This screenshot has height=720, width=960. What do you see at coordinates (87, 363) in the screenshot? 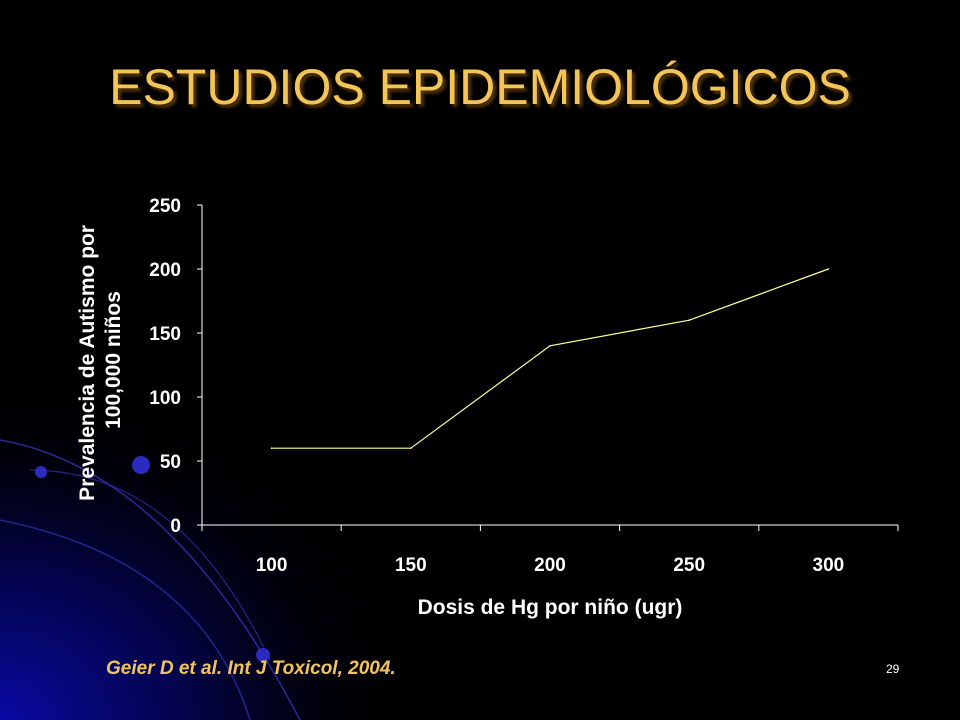
I see `y-axis-title-line-1: Prevalencia de Autismo por` at bounding box center [87, 363].